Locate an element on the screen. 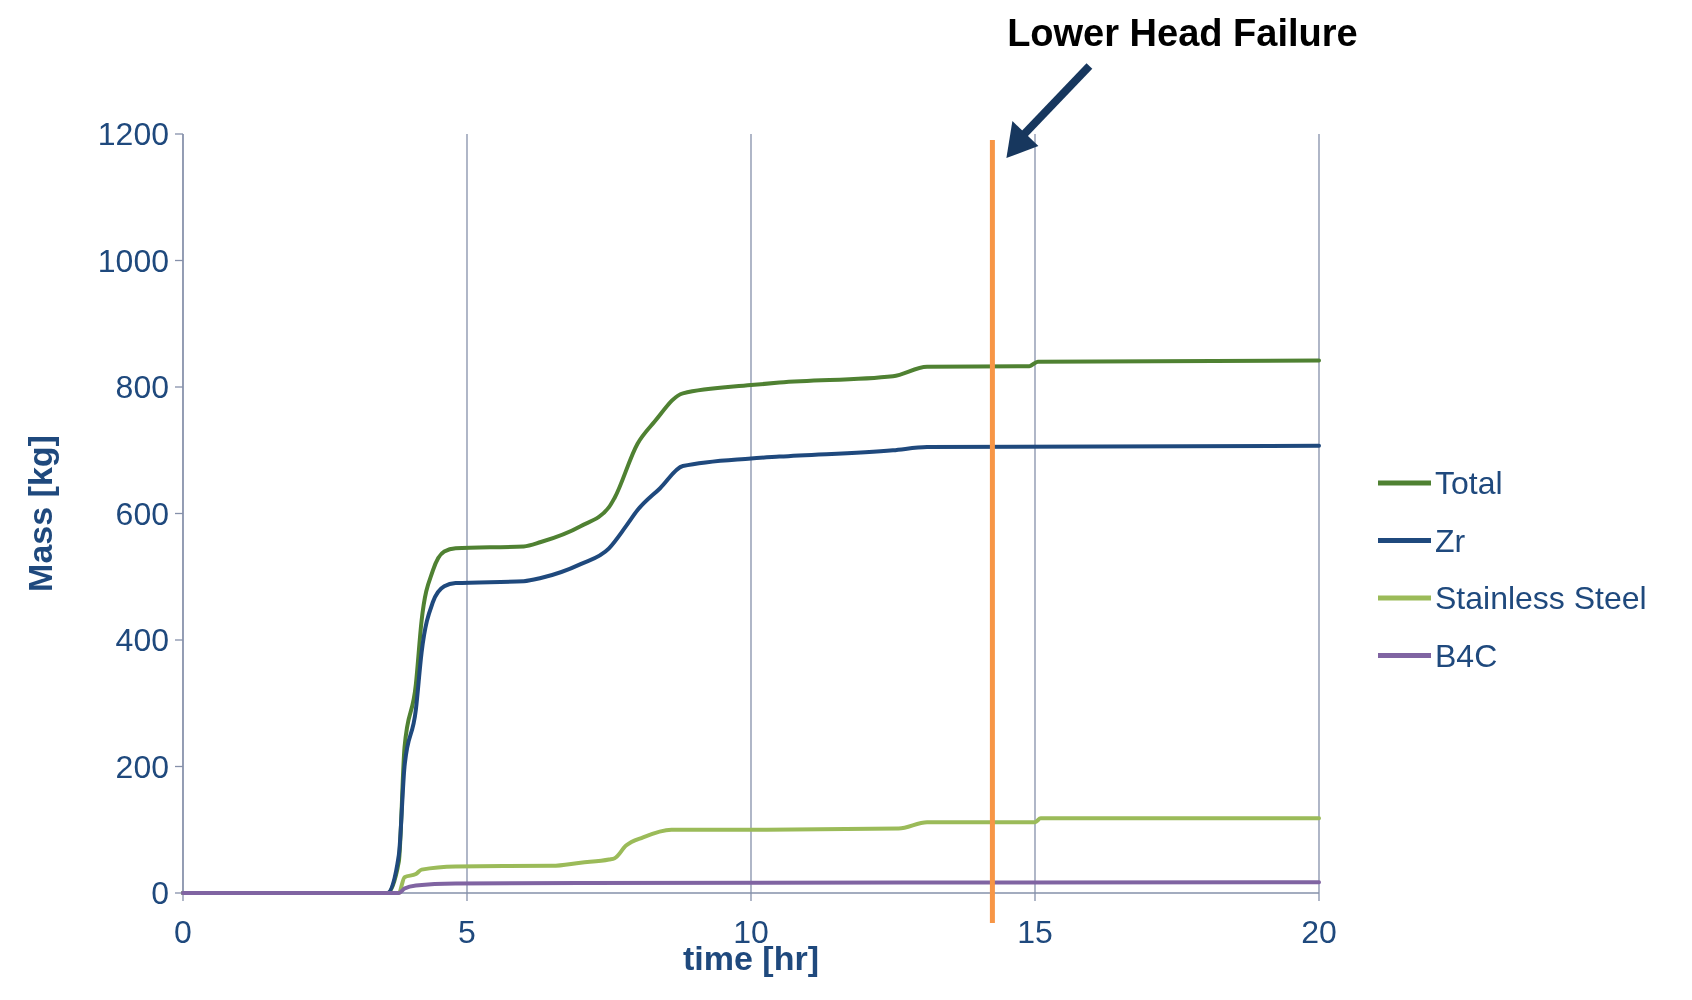  y-tick-label: 400 is located at coordinates (142, 640).